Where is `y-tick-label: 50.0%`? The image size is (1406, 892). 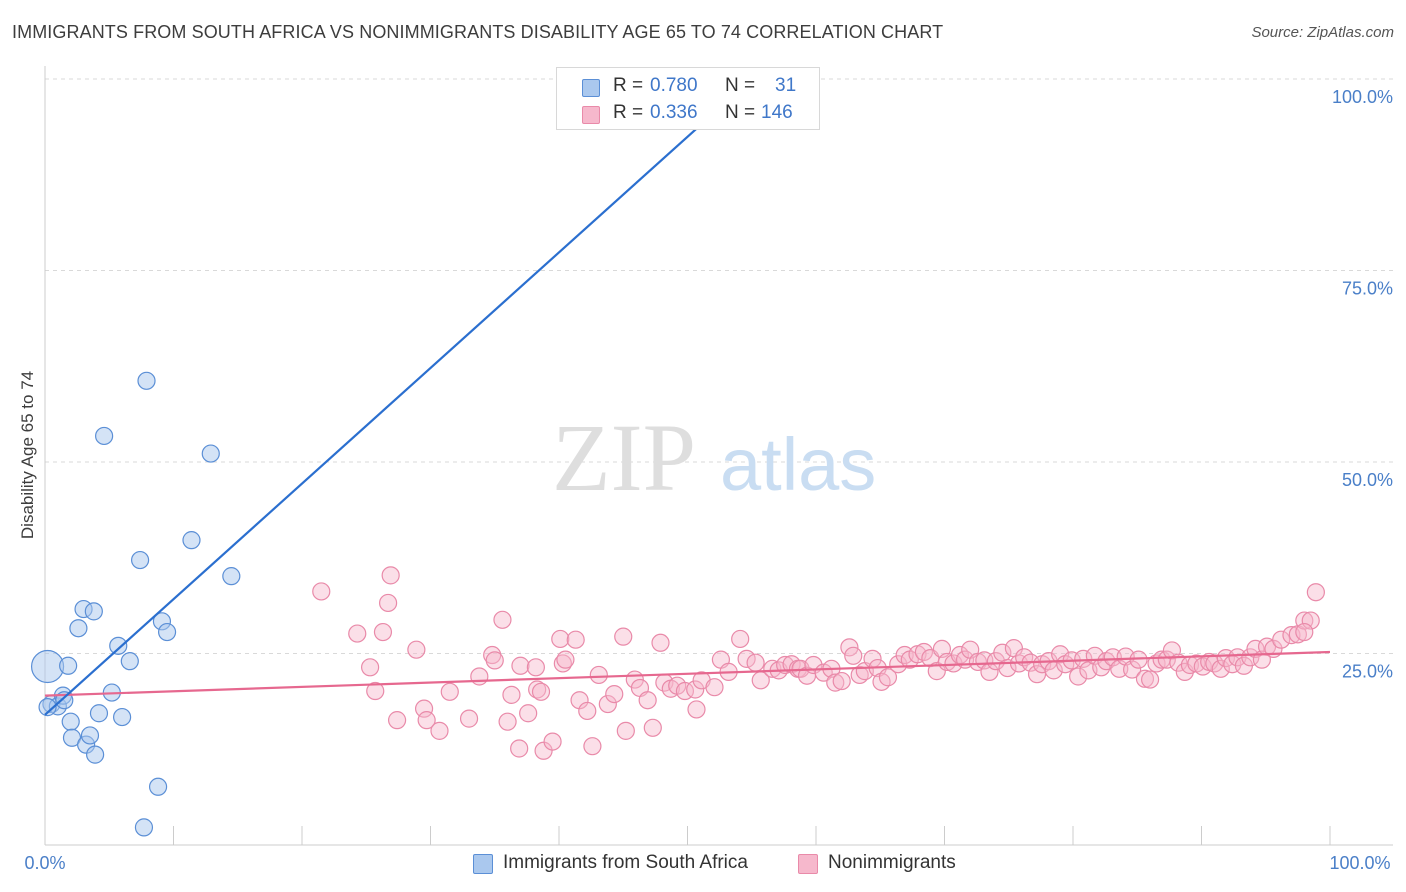
y-tick-label: 50.0% is located at coordinates (1367, 480).